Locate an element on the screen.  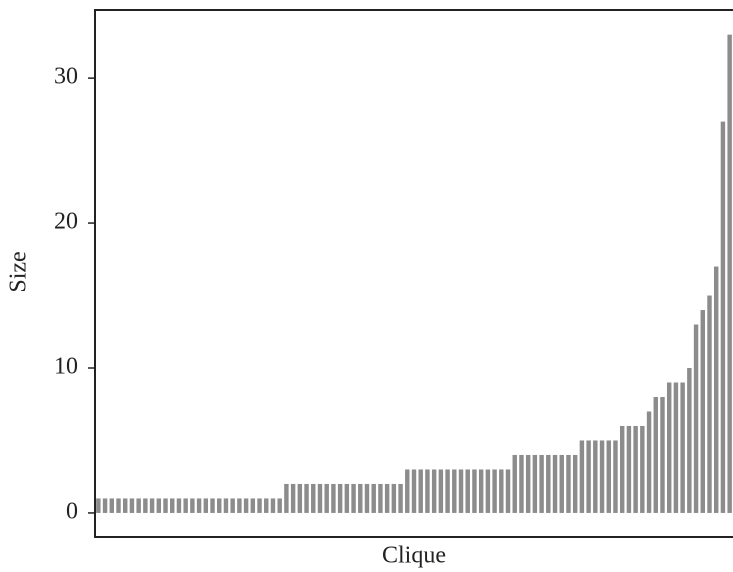
y-tick-label: 10 is located at coordinates (66, 367).